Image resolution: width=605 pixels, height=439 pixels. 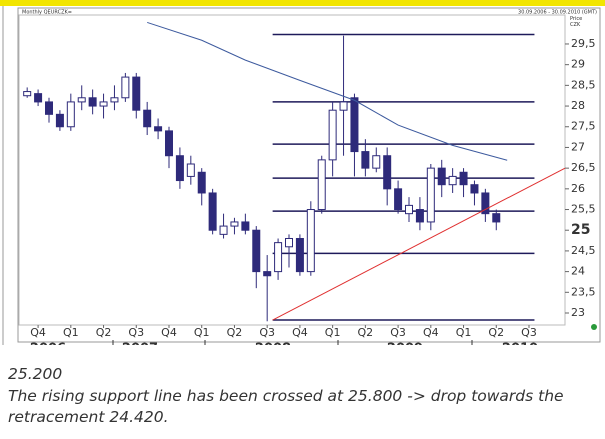 What do you see at coordinates (583, 126) in the screenshot?
I see `y-tick-label: 27,5` at bounding box center [583, 126].